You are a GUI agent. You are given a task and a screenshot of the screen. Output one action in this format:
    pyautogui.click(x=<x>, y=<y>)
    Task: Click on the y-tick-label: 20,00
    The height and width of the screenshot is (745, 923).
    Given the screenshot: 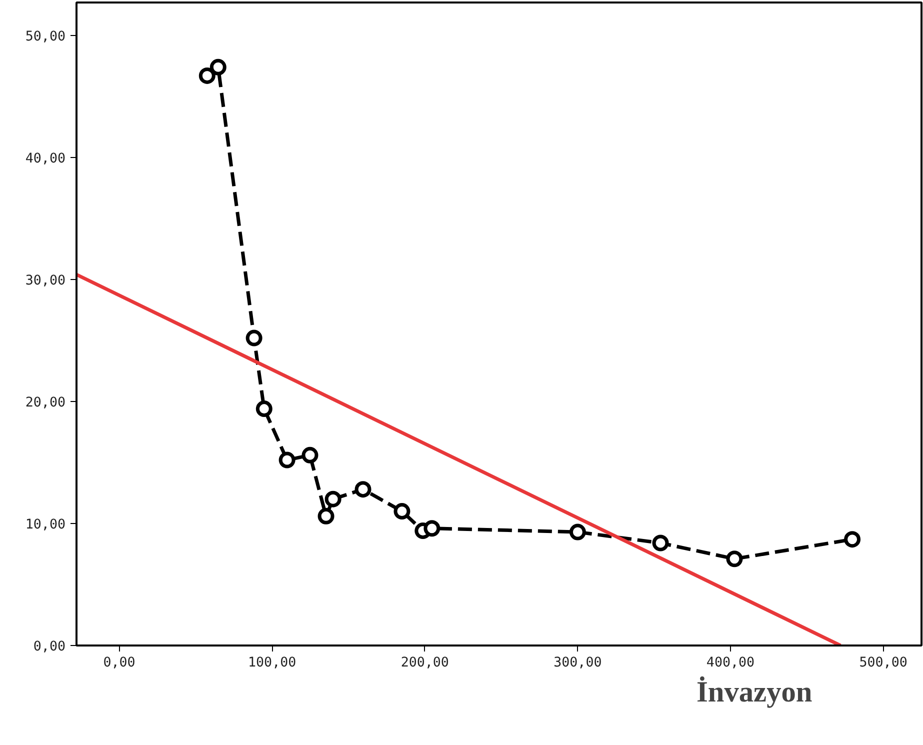 What is the action you would take?
    pyautogui.click(x=45, y=402)
    